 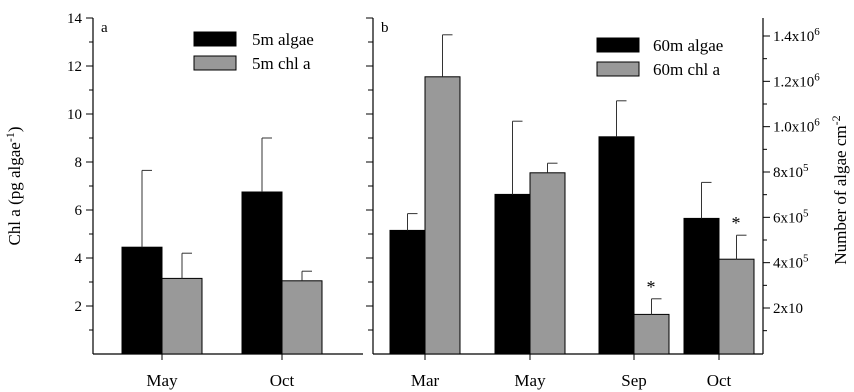 I want to click on y2-tick-label: 8x10⁵, so click(x=791, y=171).